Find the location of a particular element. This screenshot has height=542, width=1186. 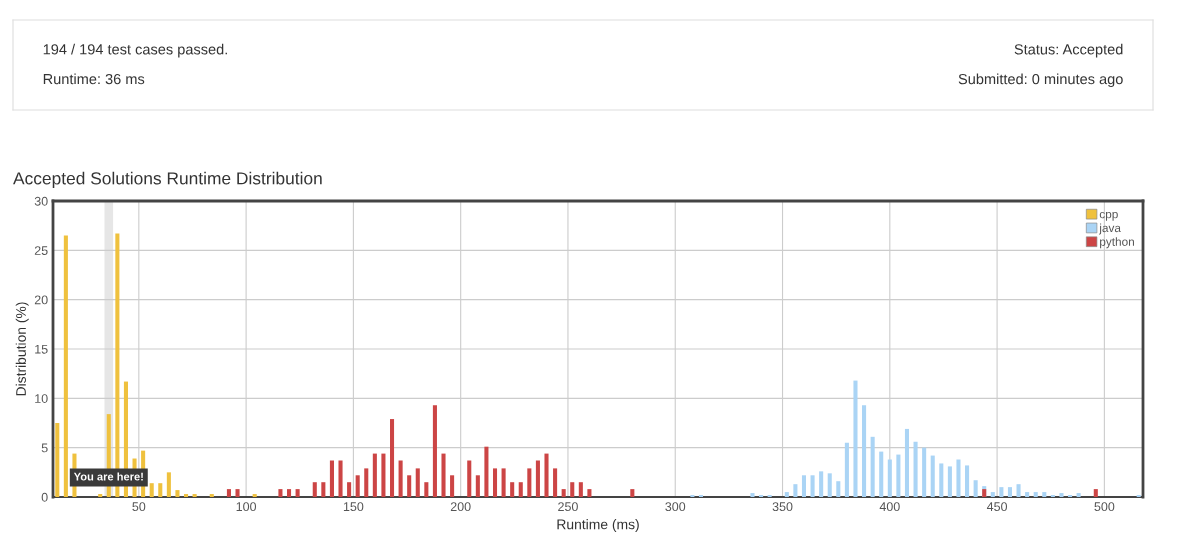

chart-title: Accepted Solutions Runtime Distribution is located at coordinates (167, 179).